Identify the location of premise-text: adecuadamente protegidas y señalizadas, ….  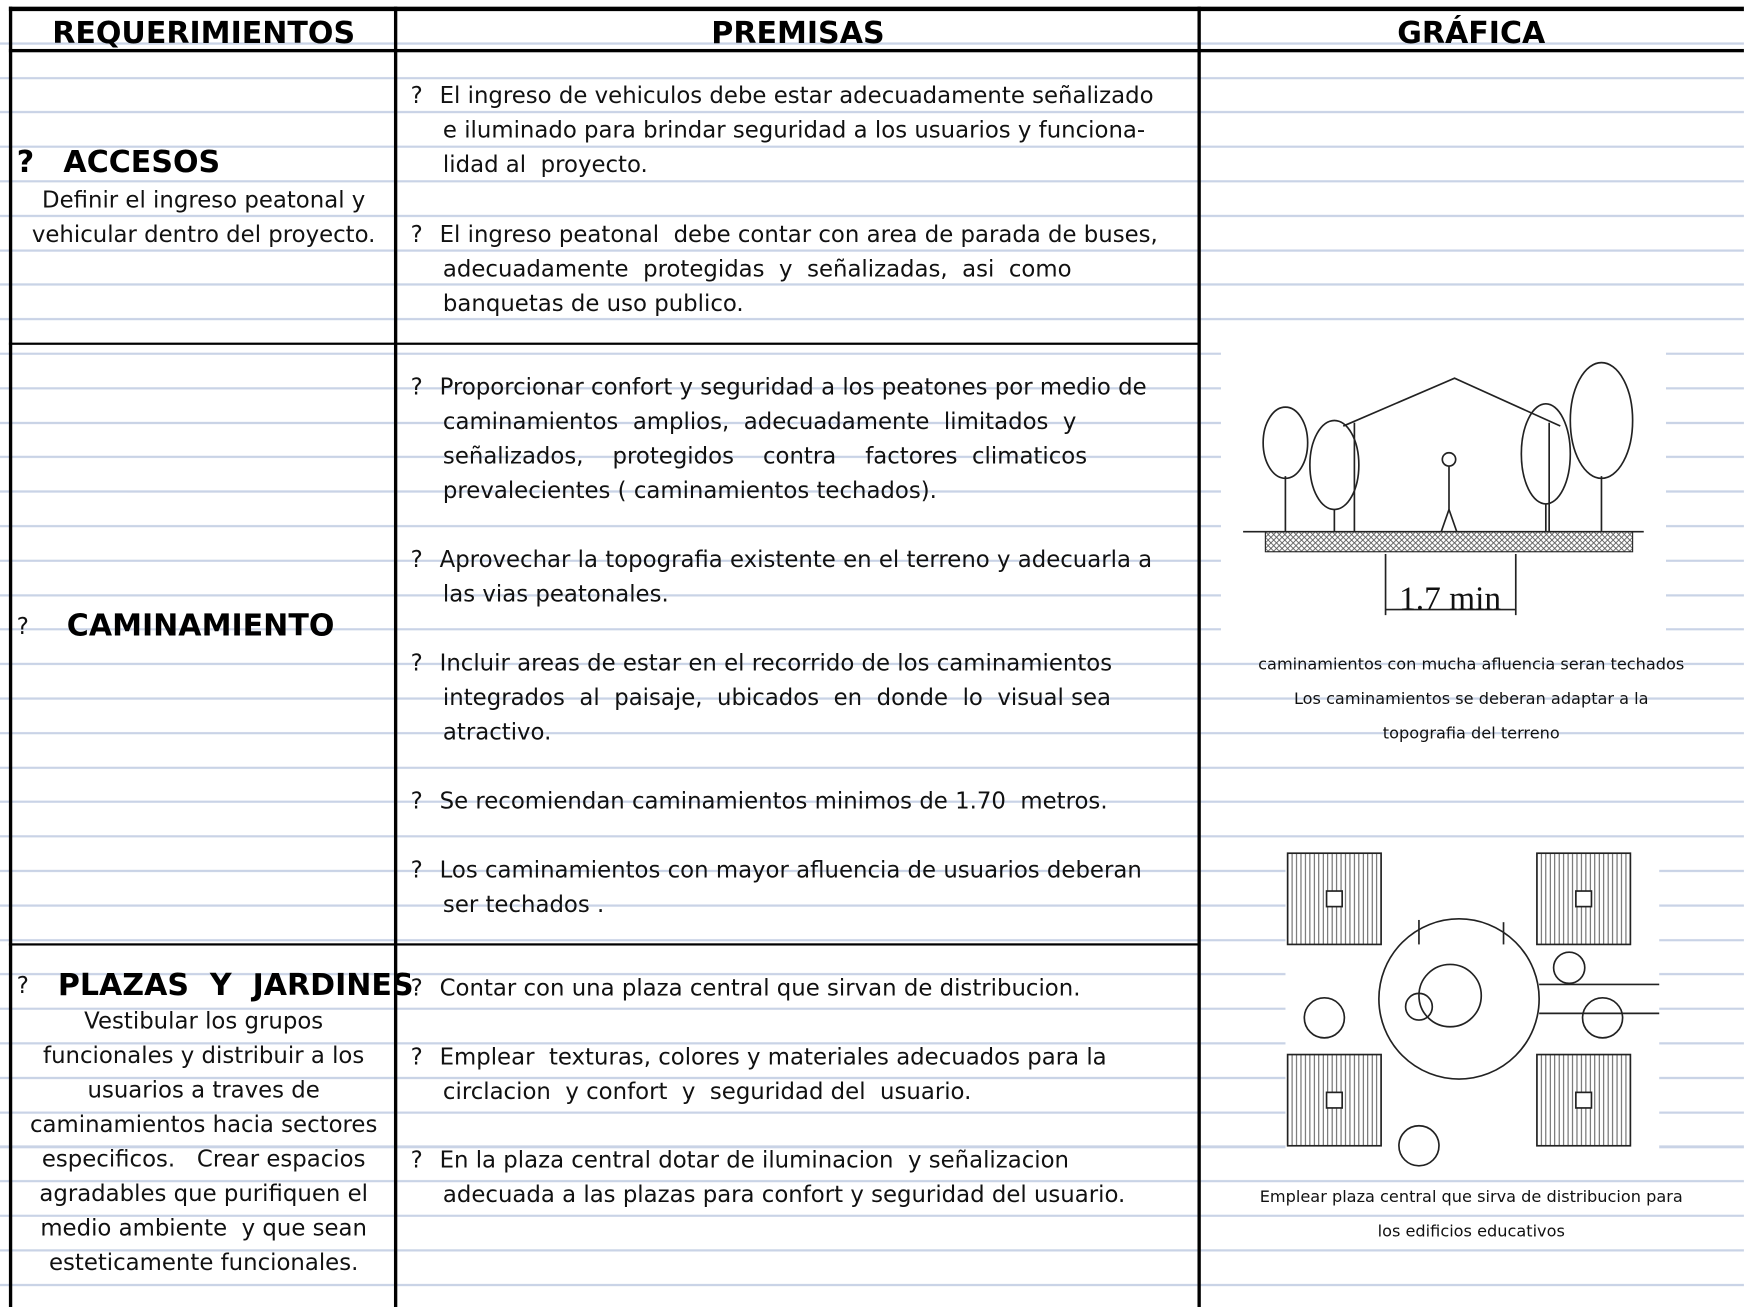
(757, 269).